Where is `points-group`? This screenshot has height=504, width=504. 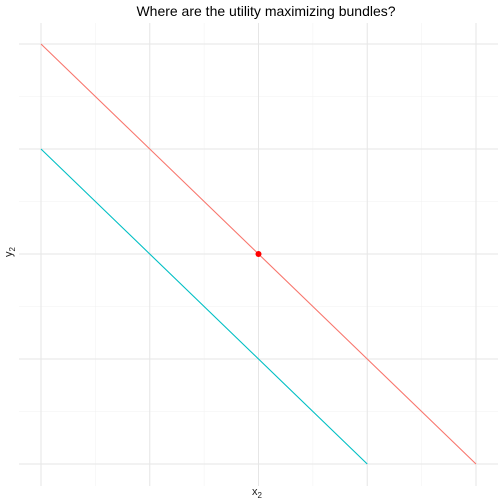 points-group is located at coordinates (258, 254).